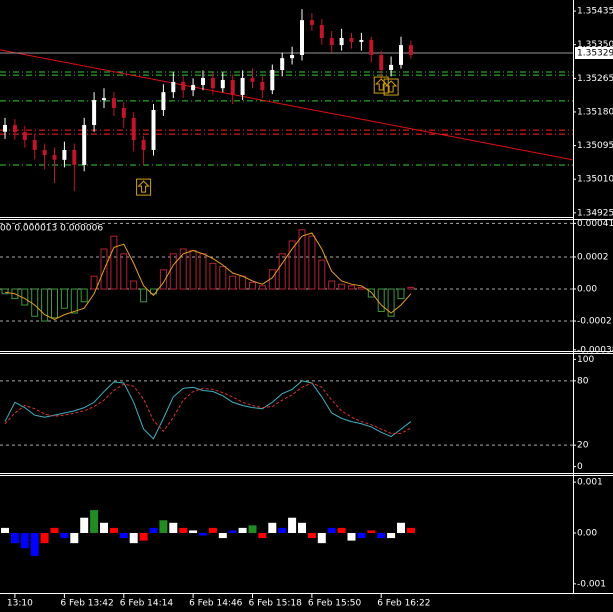 This screenshot has width=613, height=612. I want to click on y-tick-label: 1.35095, so click(595, 146).